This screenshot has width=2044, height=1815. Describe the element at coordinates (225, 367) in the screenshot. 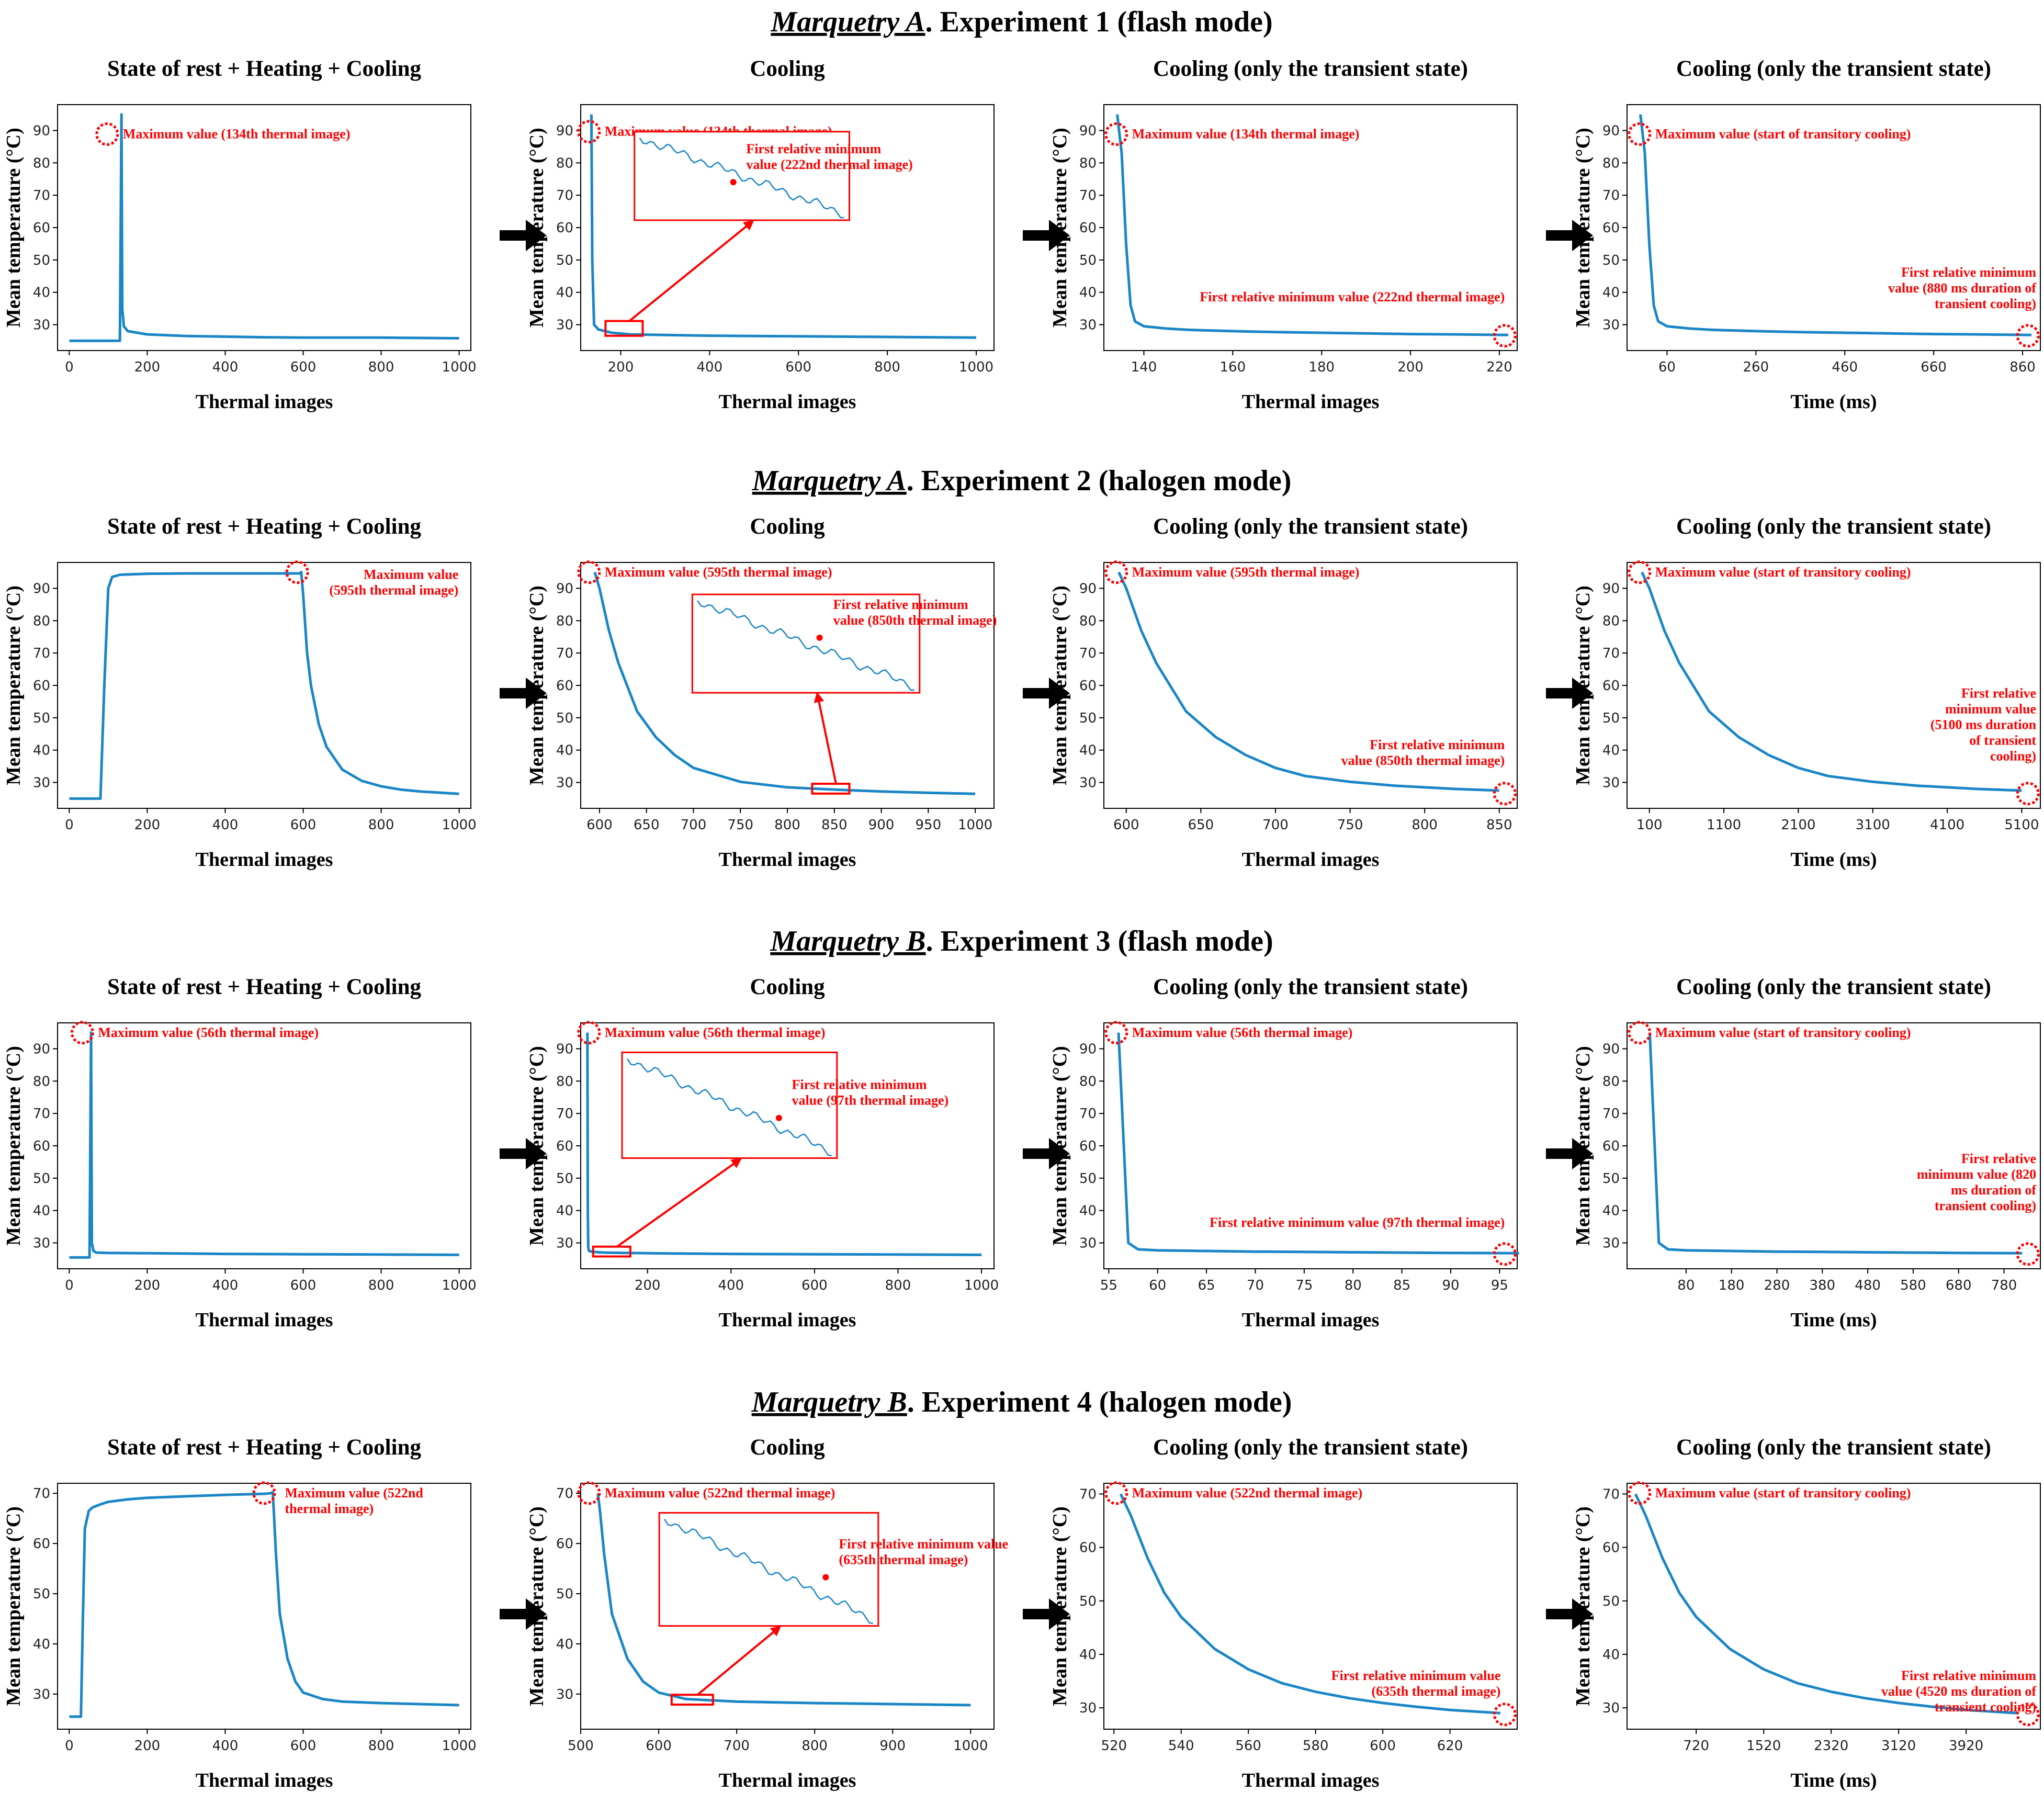

I see `x-tick-label: 400` at that location.